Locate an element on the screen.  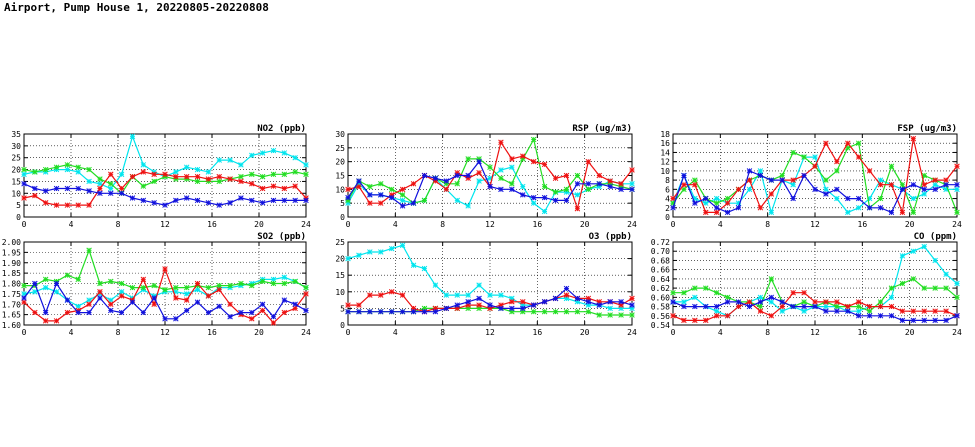
x-tick-label: 0 is located at coordinates (673, 332).